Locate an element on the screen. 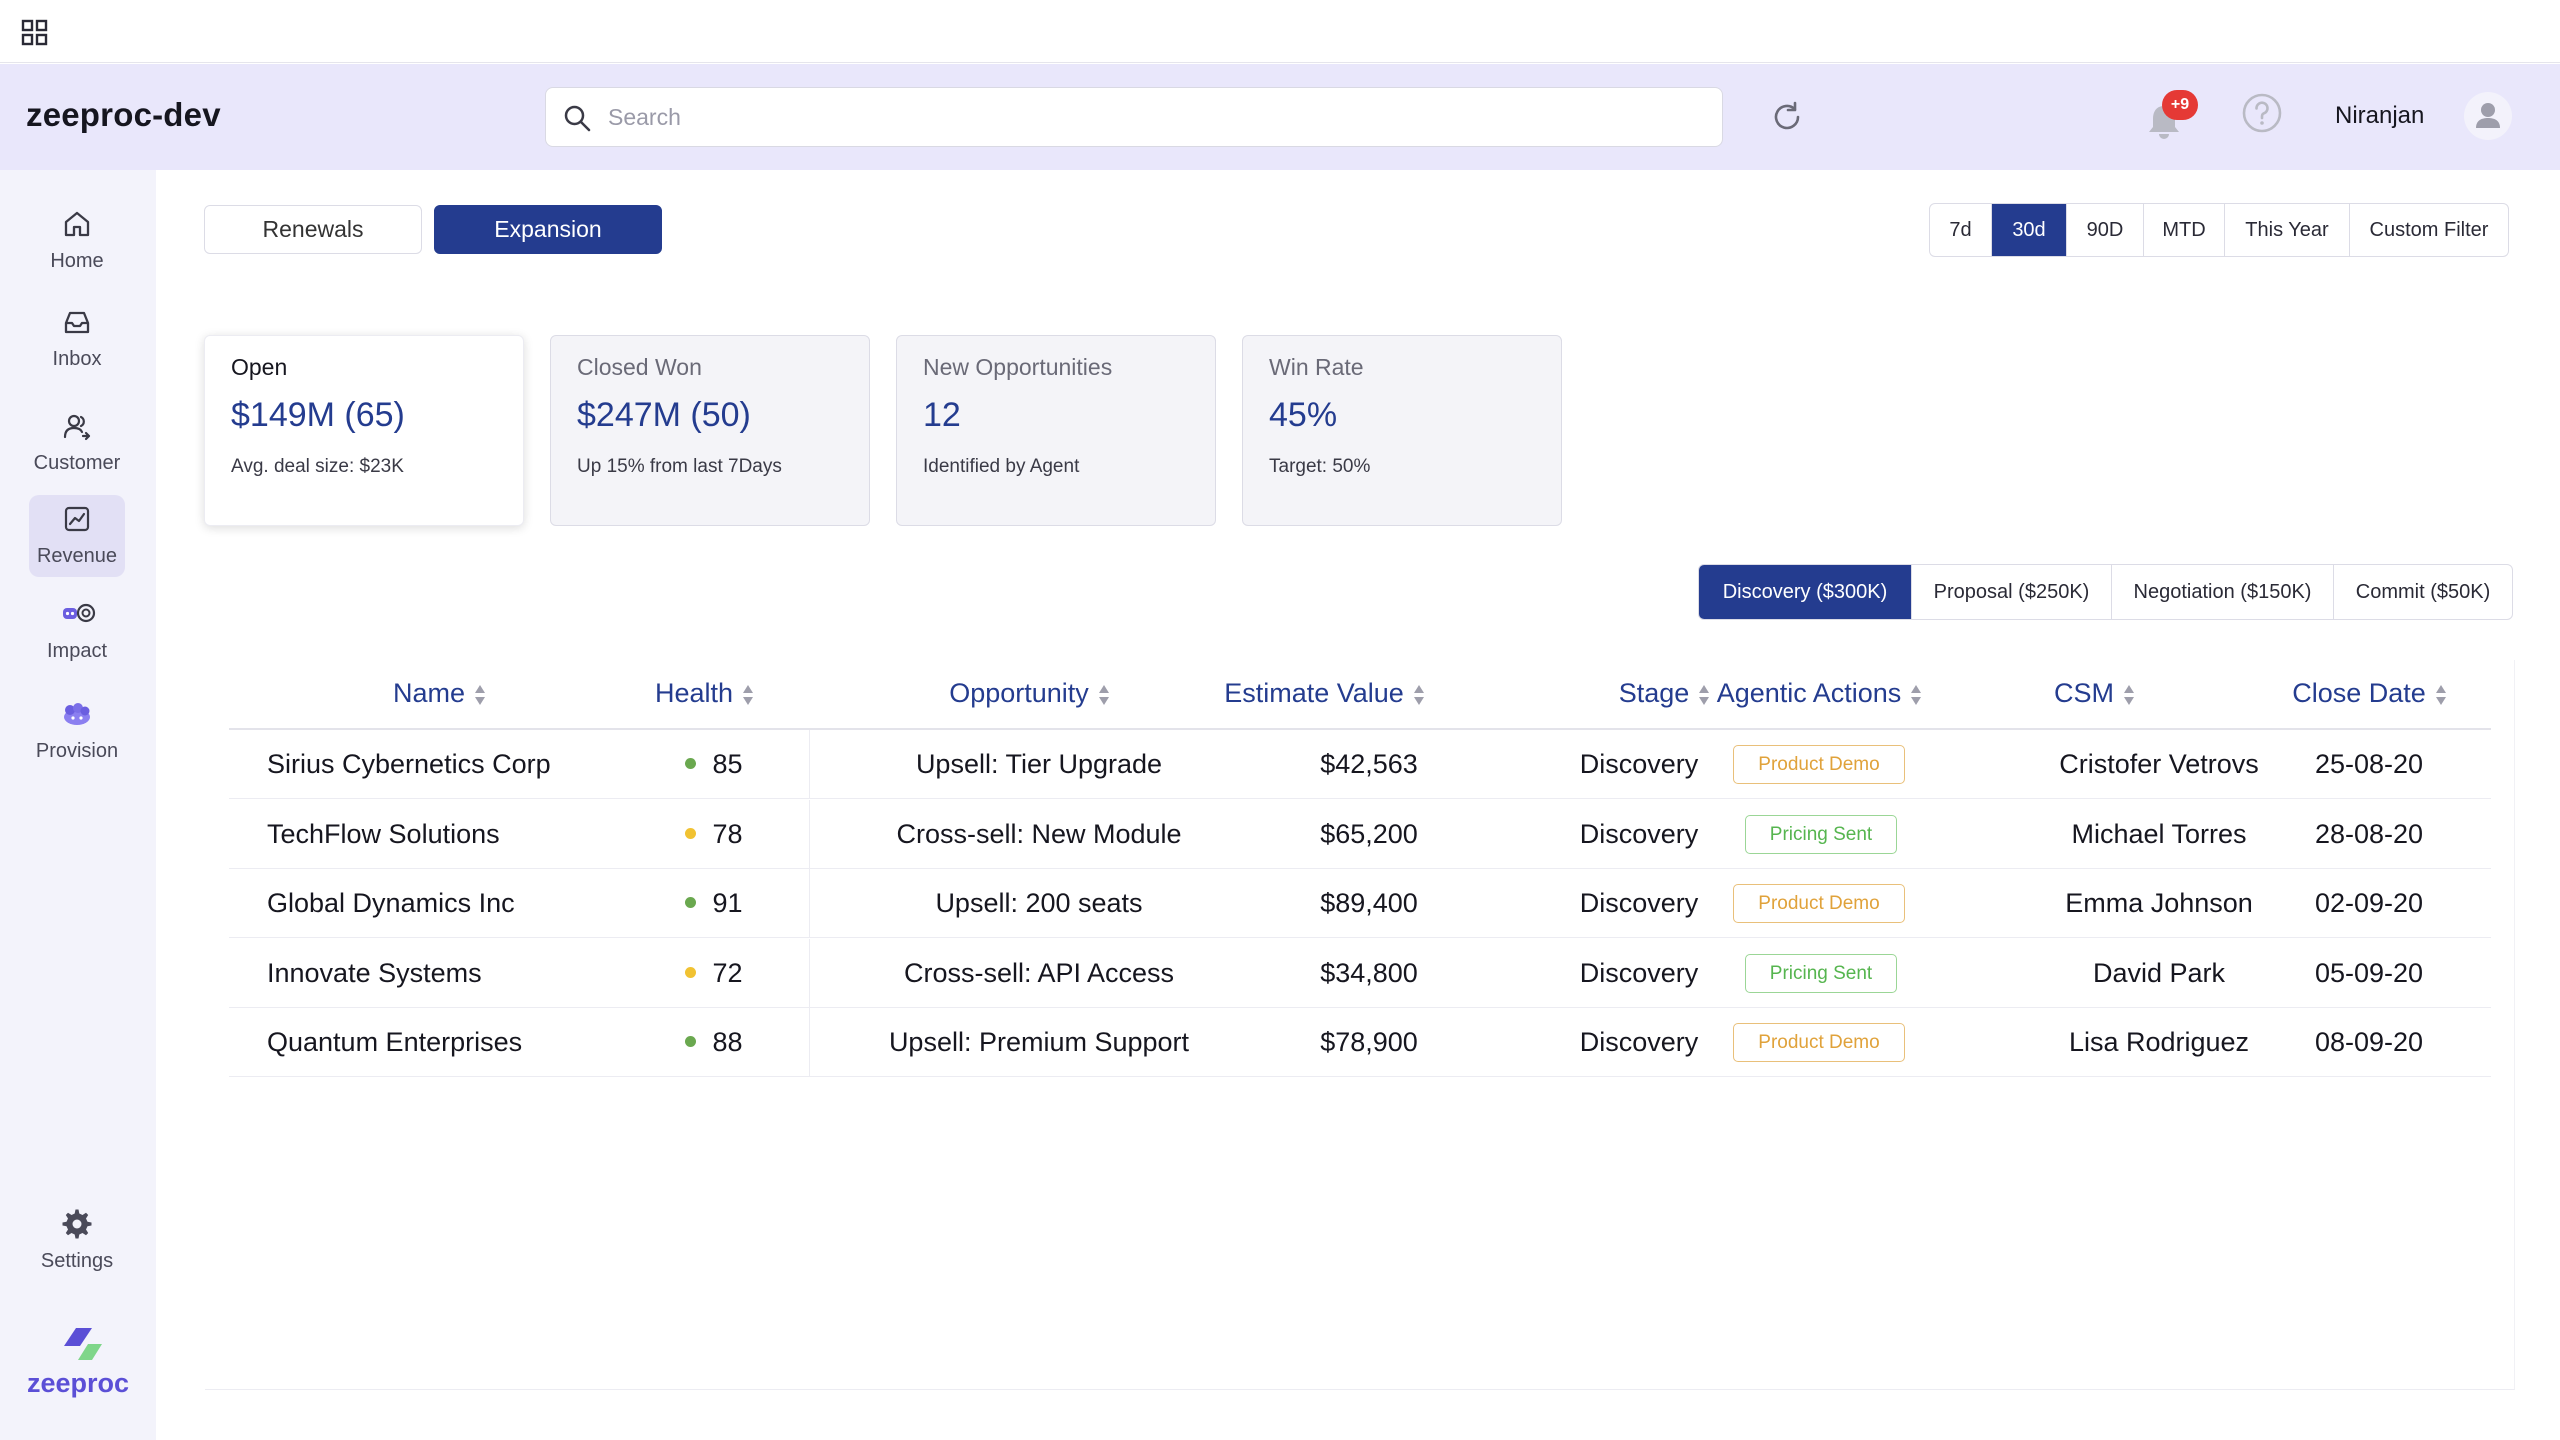 The width and height of the screenshot is (2560, 1440). range-7d-button: 7d is located at coordinates (1961, 230).